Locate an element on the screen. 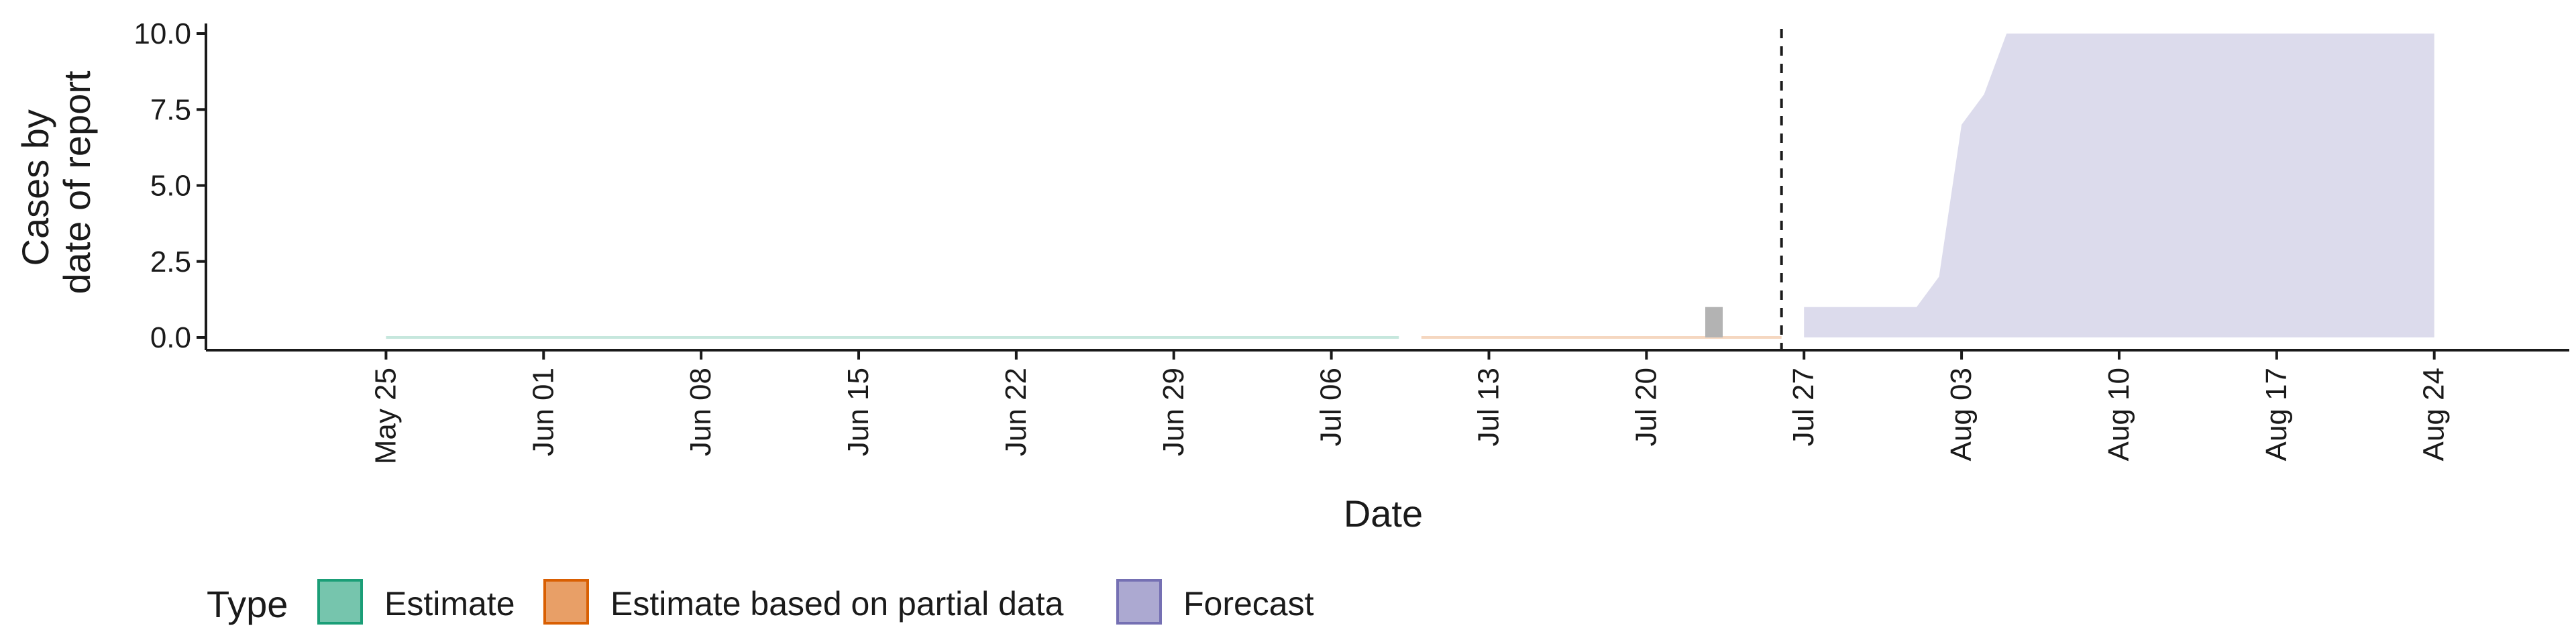  x-tick-label-5: Jun 29 is located at coordinates (1173, 412).